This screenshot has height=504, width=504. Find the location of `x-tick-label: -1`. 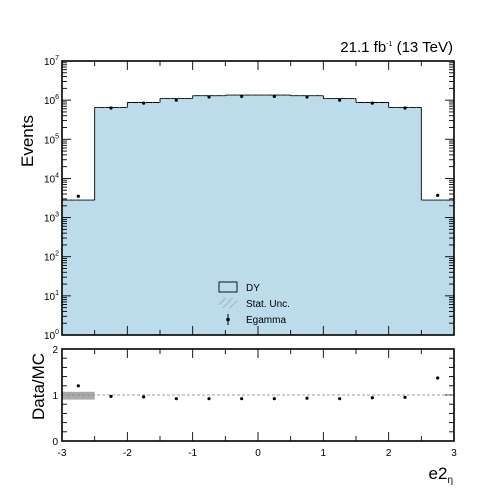

x-tick-label: -1 is located at coordinates (192, 453).